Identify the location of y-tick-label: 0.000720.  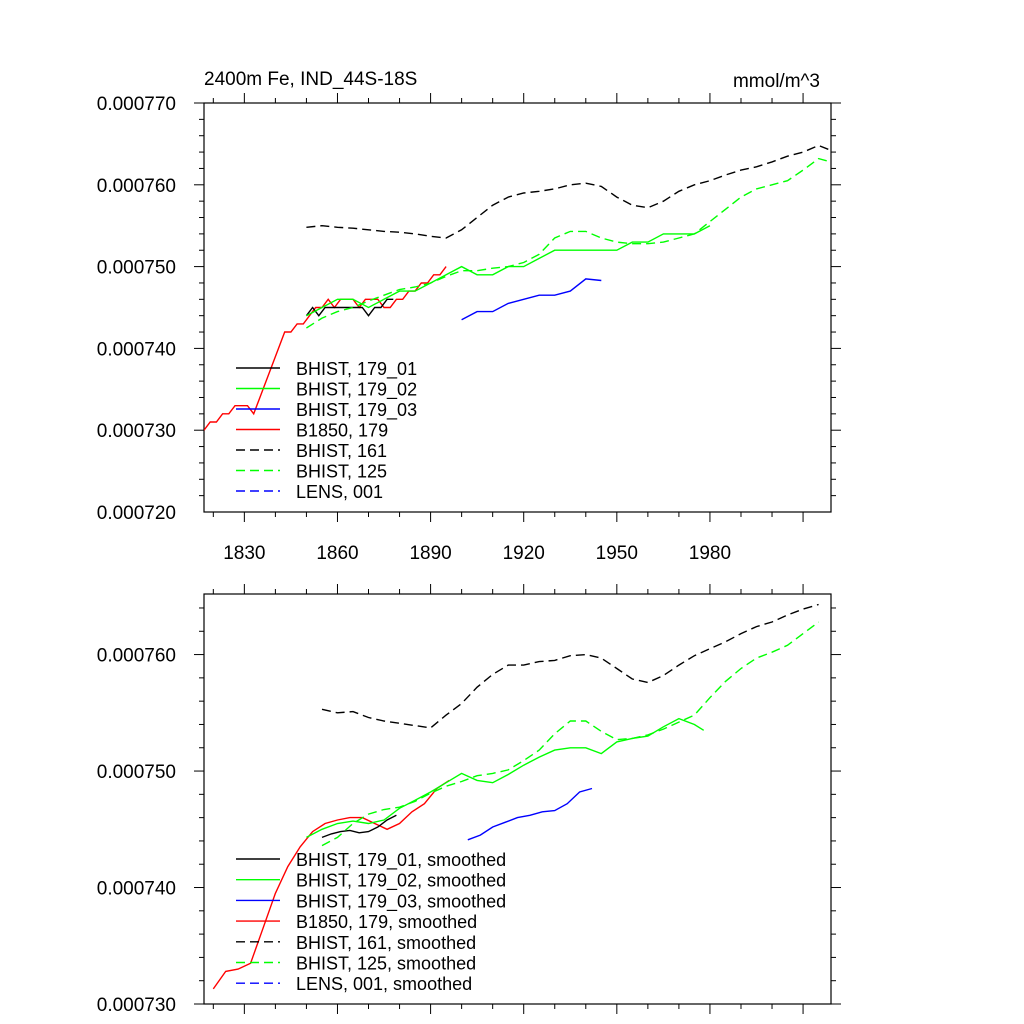
(136, 513).